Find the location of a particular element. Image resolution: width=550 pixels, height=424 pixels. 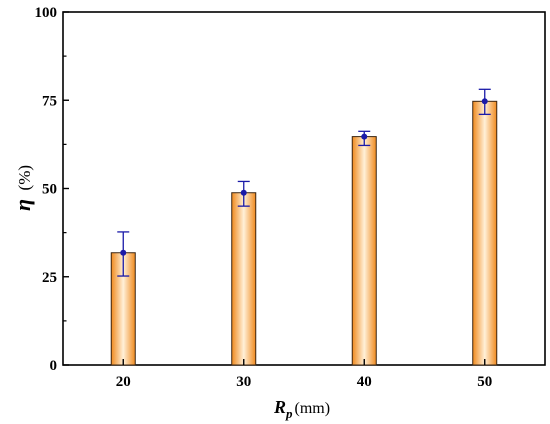

y-axis-unit: (%) is located at coordinates (24, 177).